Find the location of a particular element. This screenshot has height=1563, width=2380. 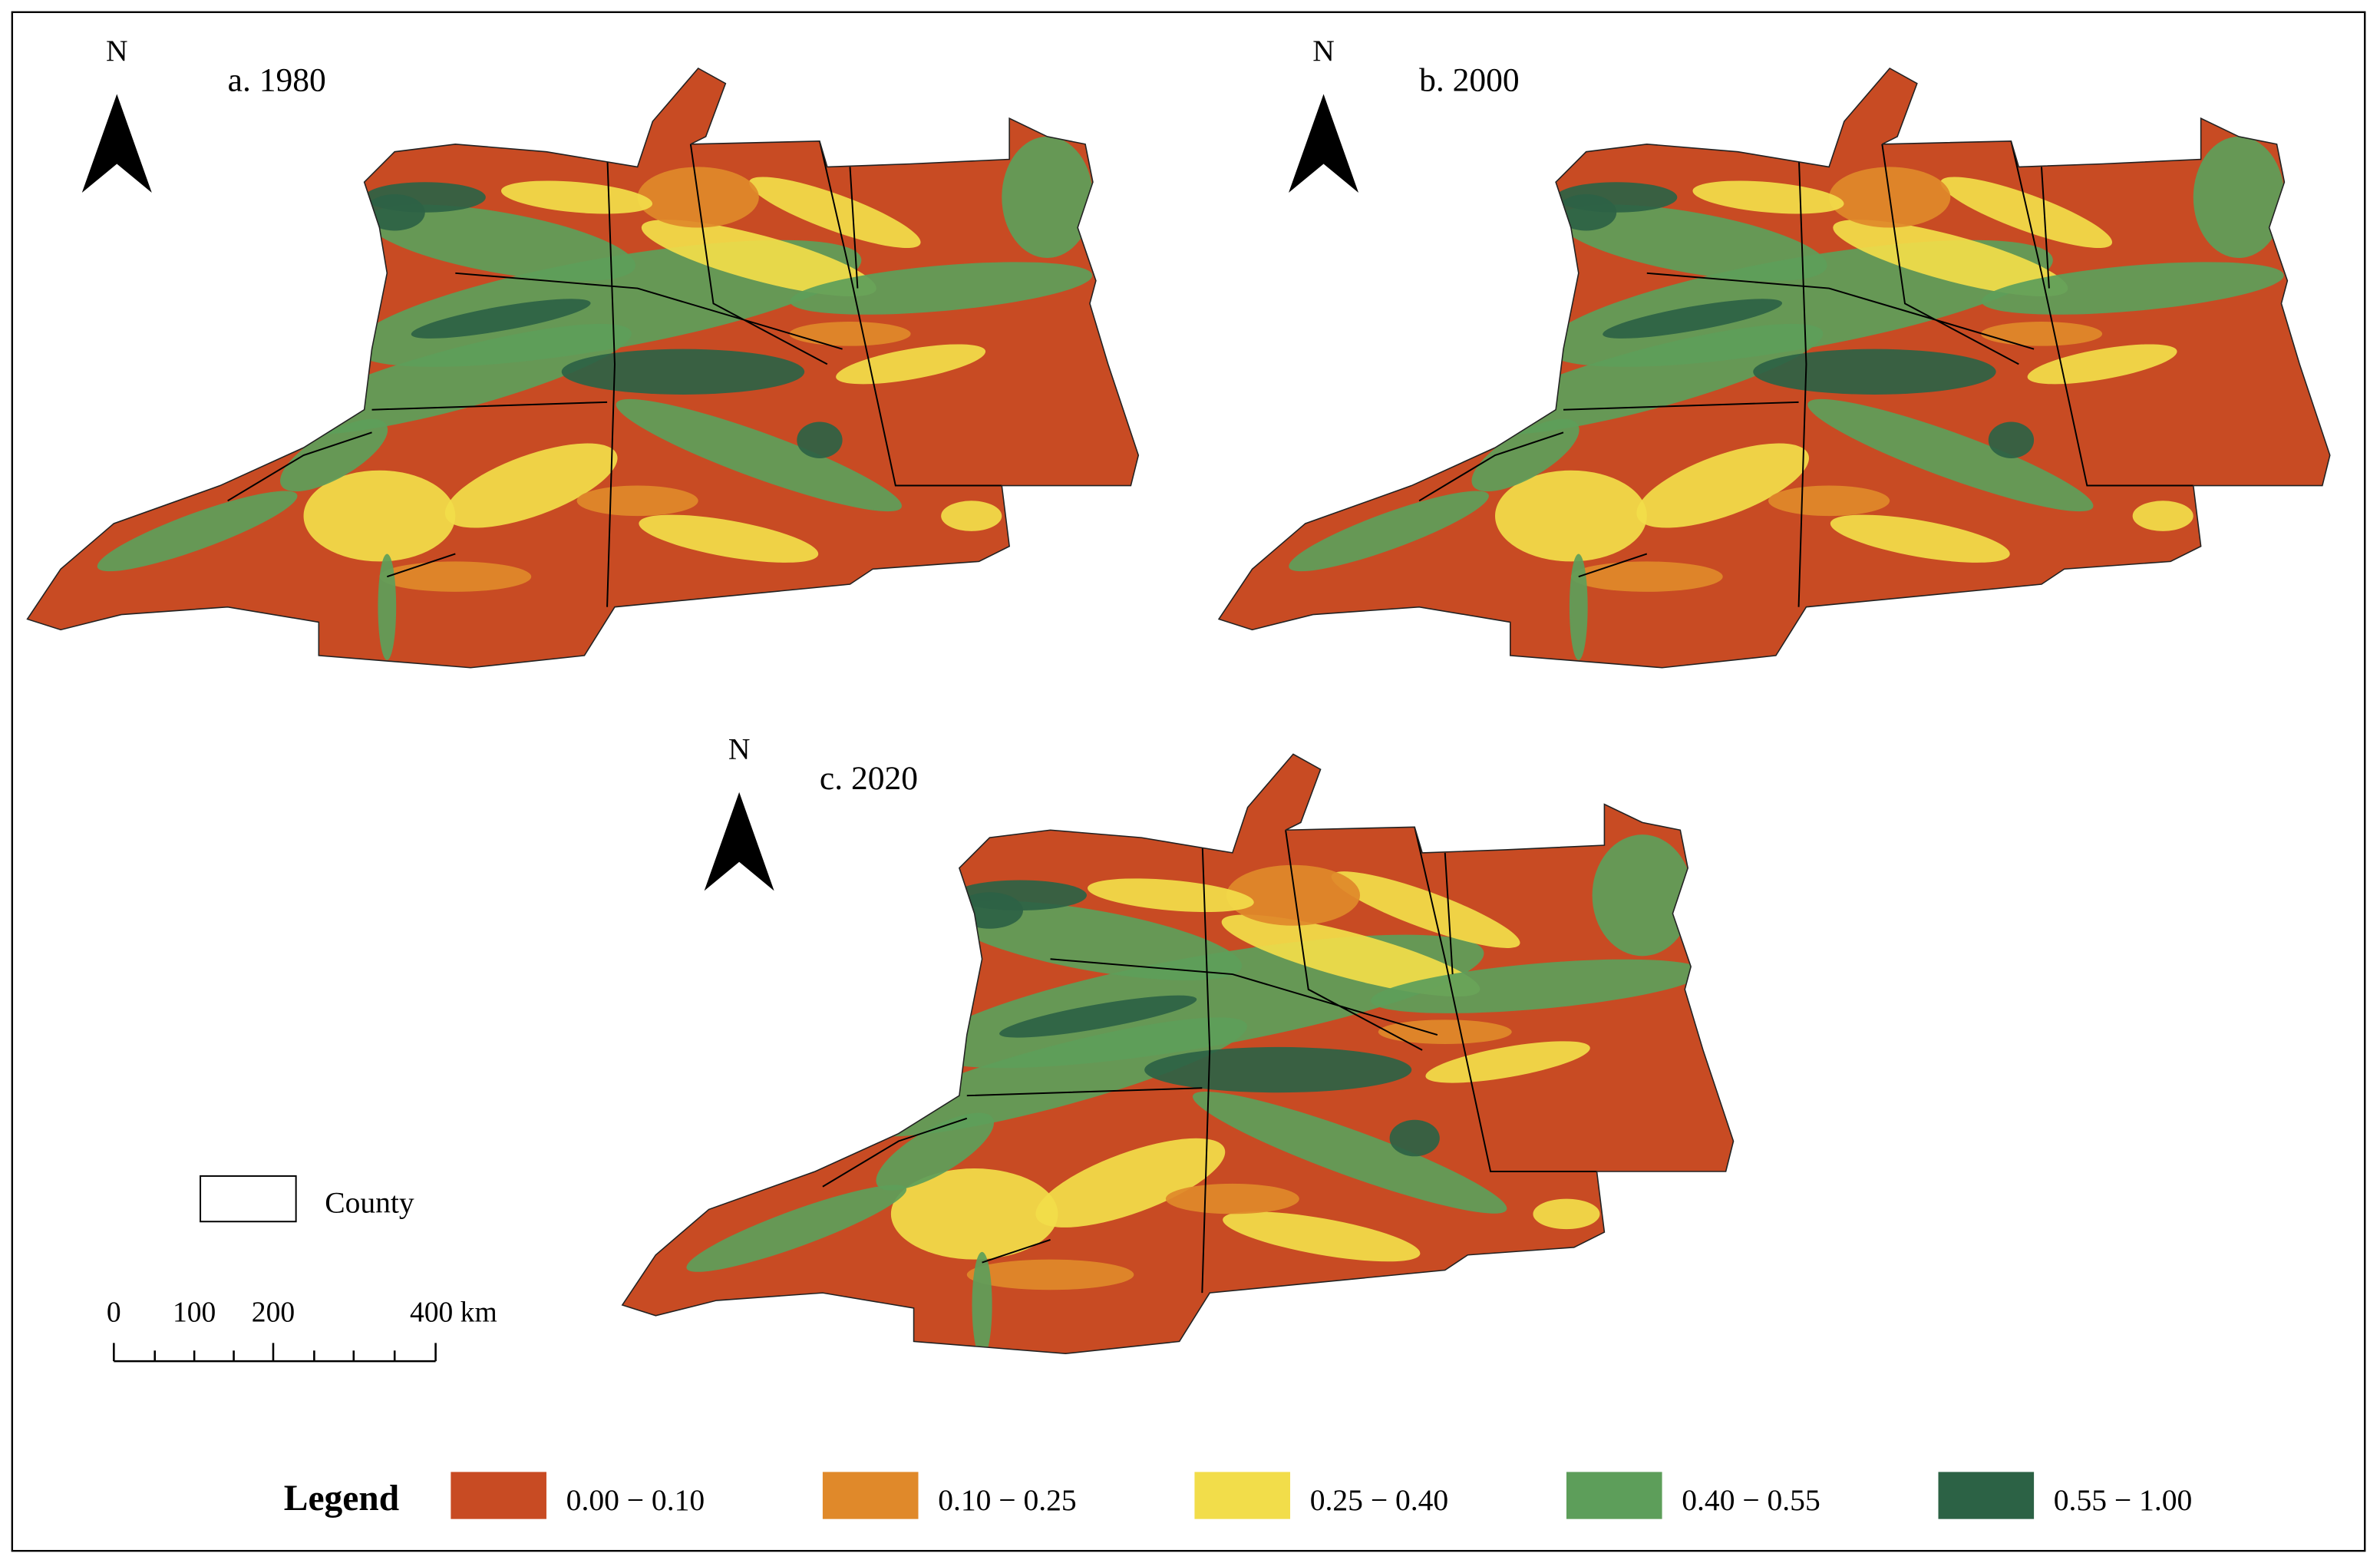

panel-title: c. 2020 is located at coordinates (869, 778).